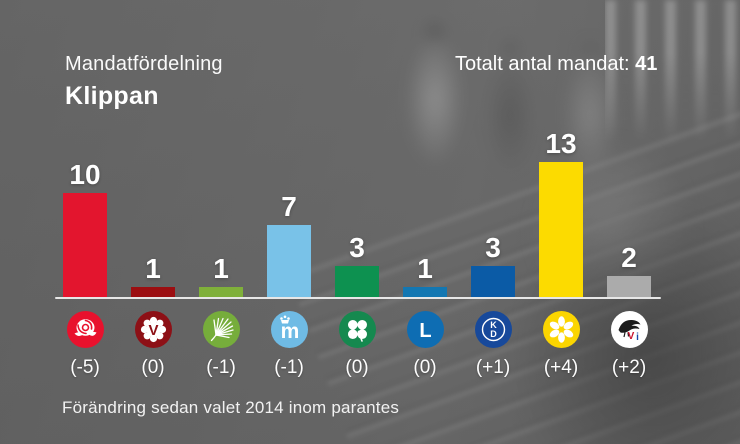 The height and width of the screenshot is (444, 740). I want to click on chart-subtitle: Mandatfördelning, so click(144, 64).